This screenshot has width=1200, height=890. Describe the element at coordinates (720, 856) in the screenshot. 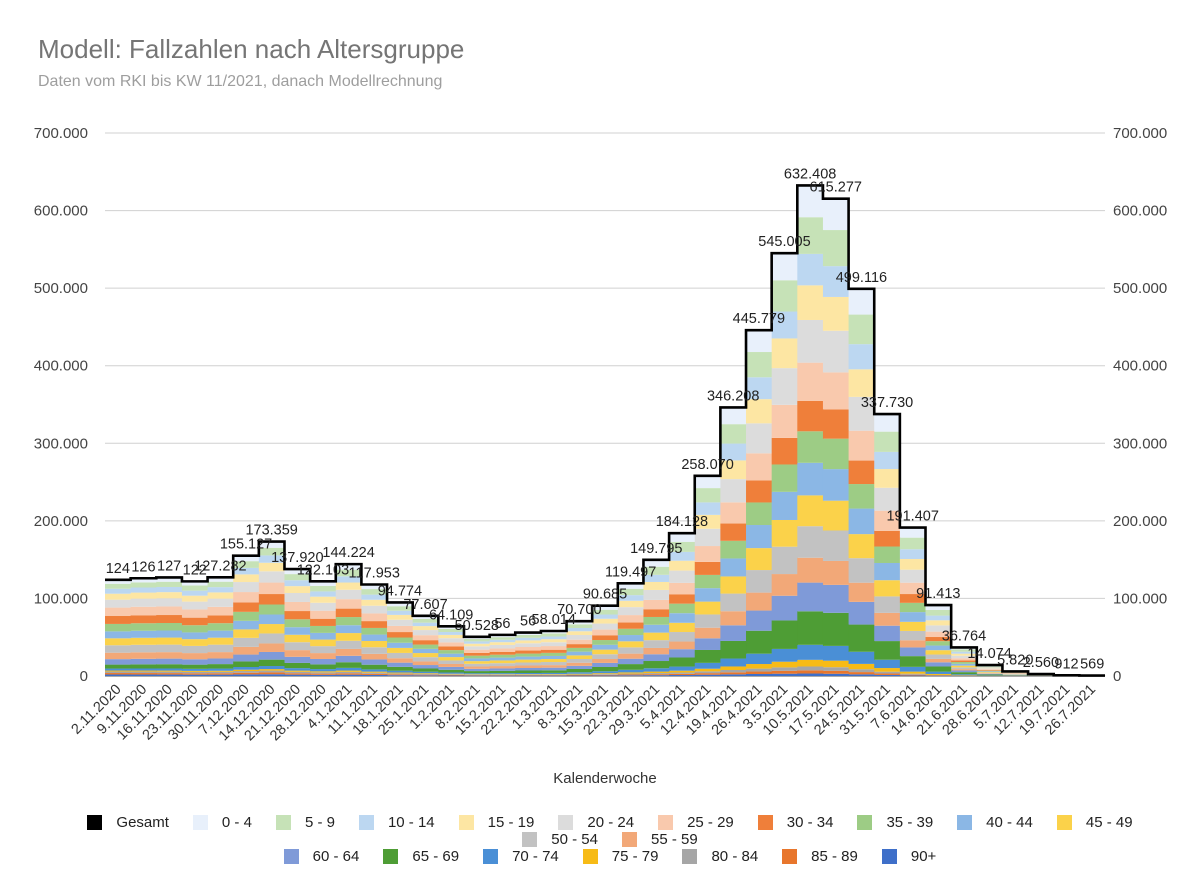

I see `legend-item: 80 - 84` at that location.